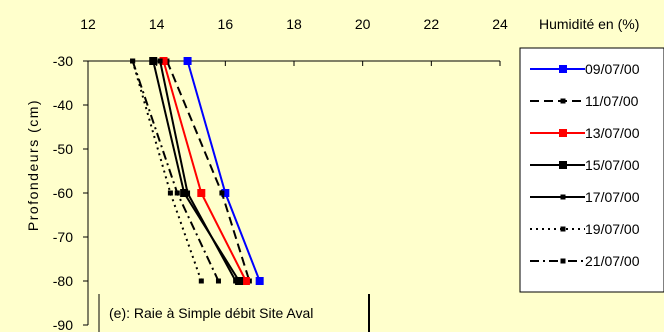 This screenshot has height=332, width=664. I want to click on series-13/07/00, so click(204, 171).